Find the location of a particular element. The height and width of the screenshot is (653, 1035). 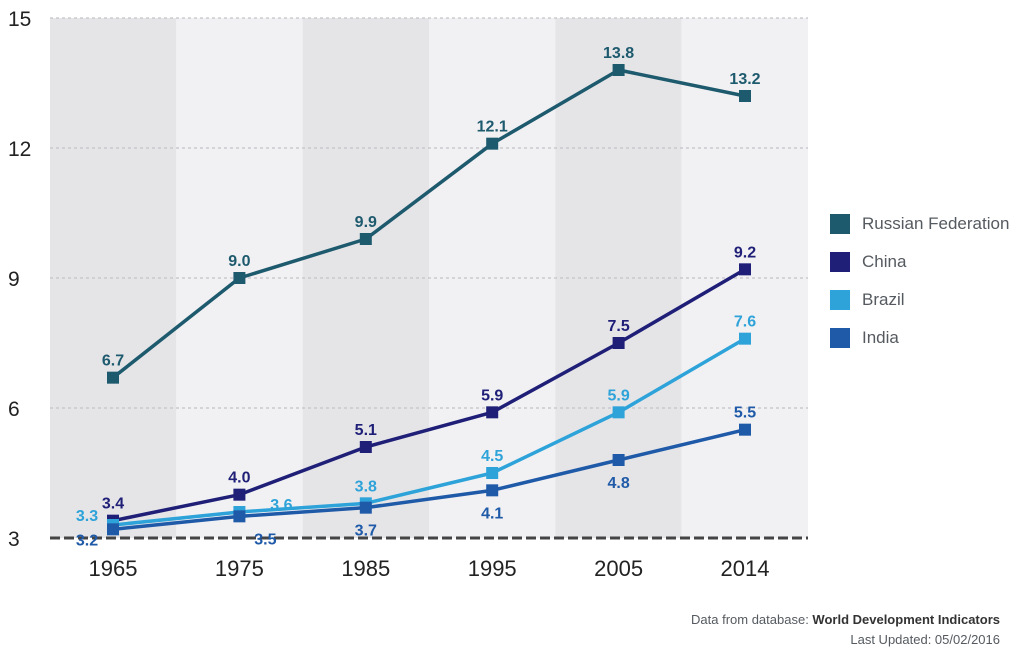

legend-item-china: China is located at coordinates (919, 262).